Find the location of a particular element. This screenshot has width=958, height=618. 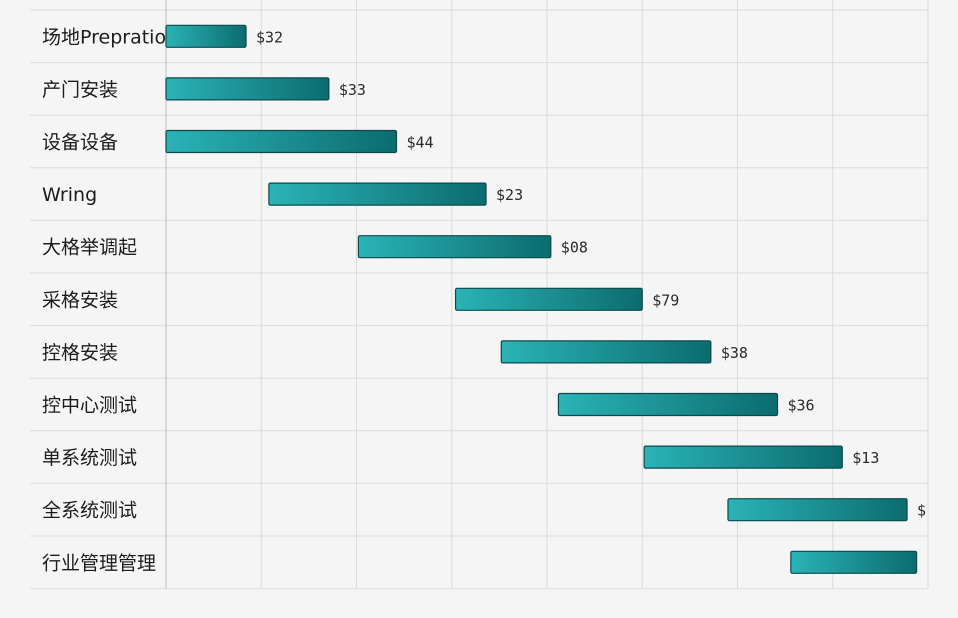

category-label: 设备设备 is located at coordinates (80, 143).